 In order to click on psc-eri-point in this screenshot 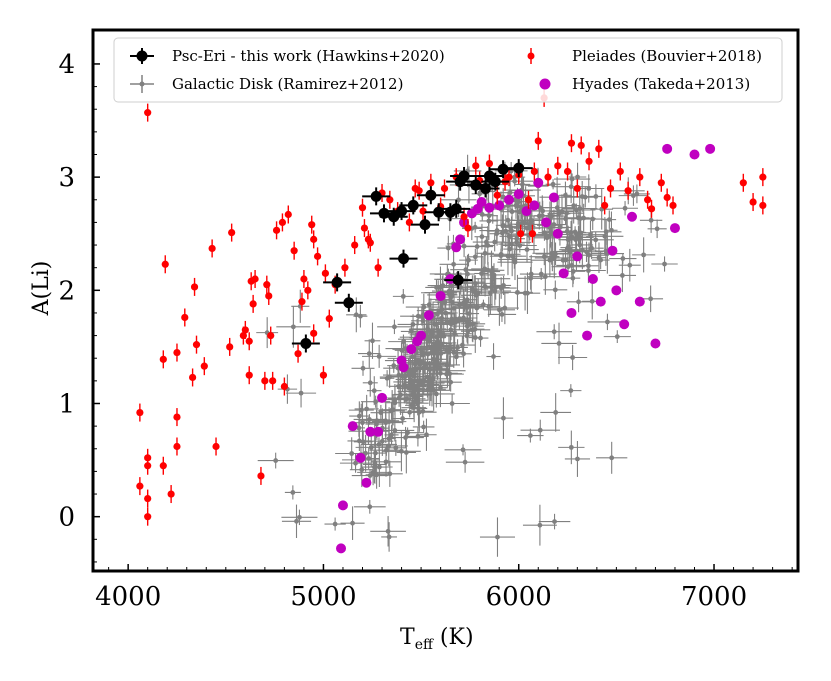, I will do `click(376, 196)`.